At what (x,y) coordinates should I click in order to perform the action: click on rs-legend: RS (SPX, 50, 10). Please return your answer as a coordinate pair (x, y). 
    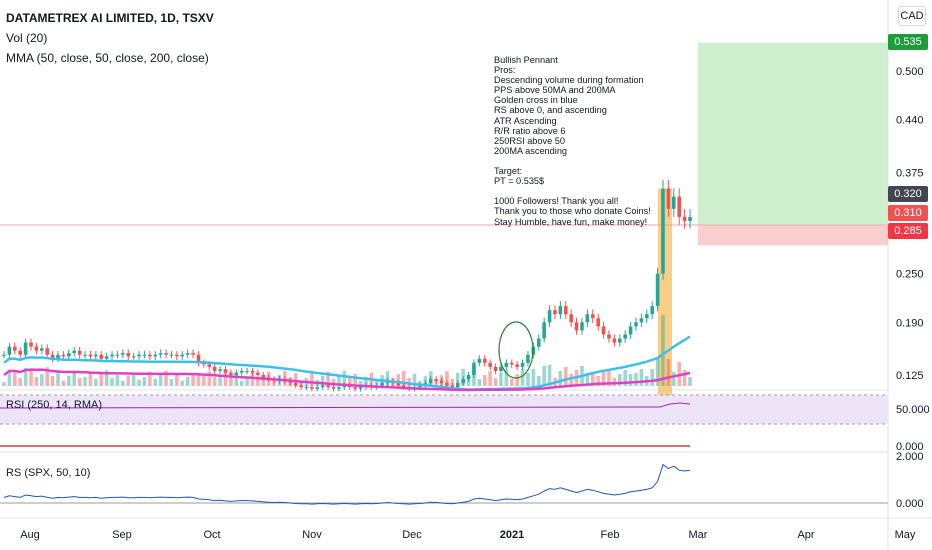
    Looking at the image, I should click on (48, 473).